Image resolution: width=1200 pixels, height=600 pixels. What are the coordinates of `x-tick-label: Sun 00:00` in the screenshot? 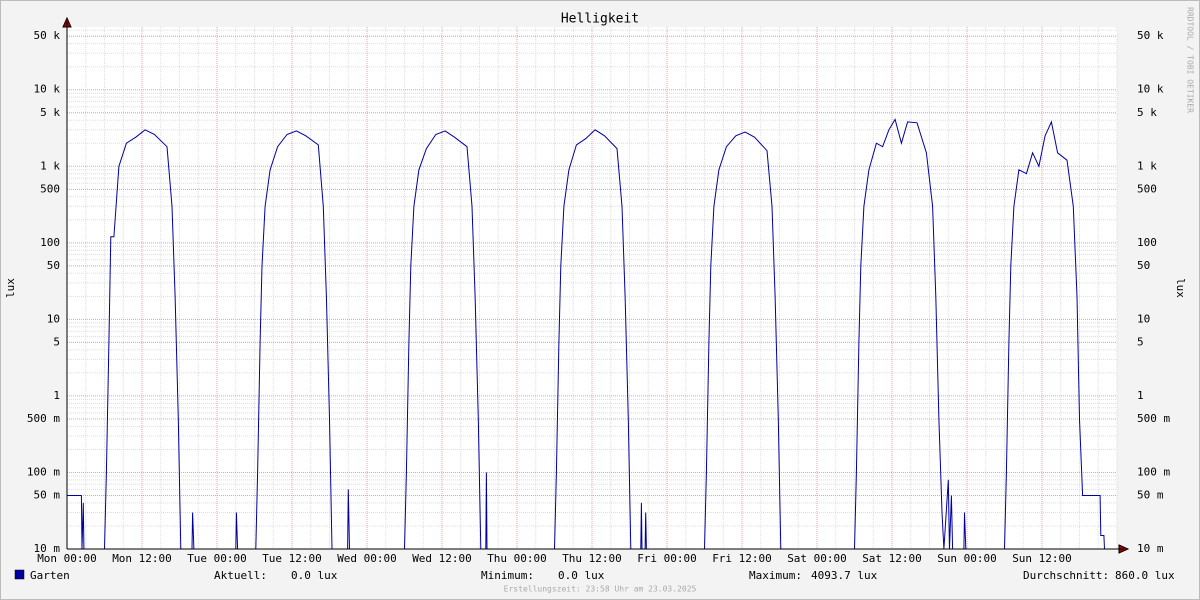 It's located at (967, 558).